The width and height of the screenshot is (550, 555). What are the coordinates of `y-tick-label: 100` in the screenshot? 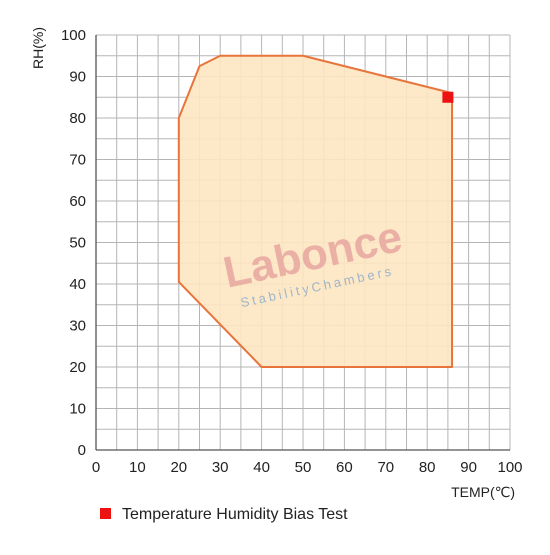 It's located at (73, 35).